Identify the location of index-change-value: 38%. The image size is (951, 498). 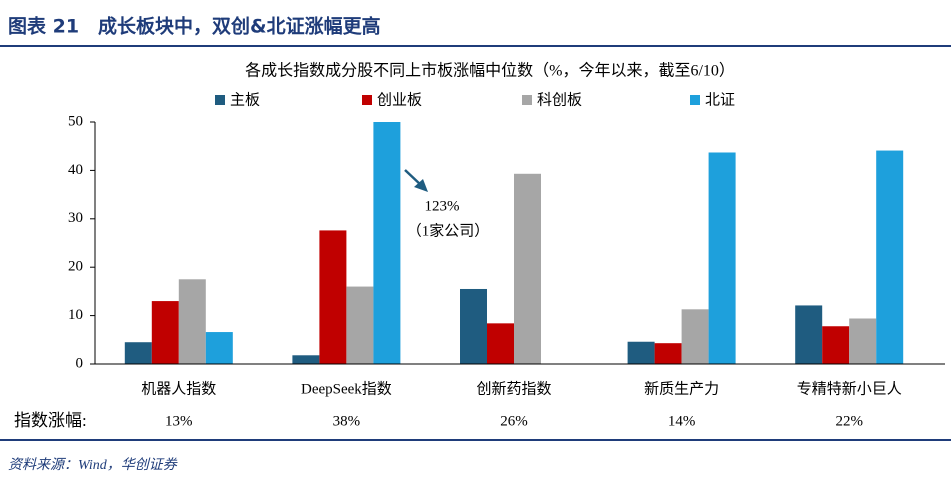
(347, 421).